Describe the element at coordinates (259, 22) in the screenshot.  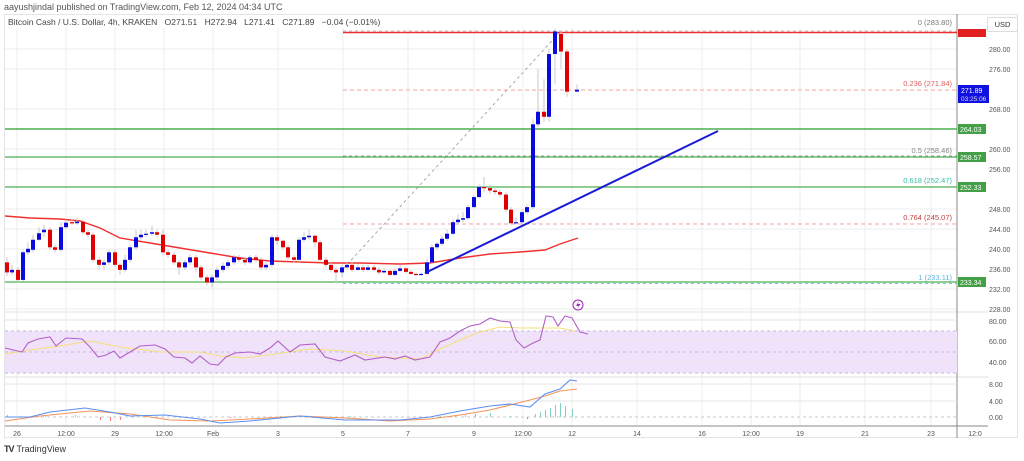
I see `ohlc-low: L271.41` at that location.